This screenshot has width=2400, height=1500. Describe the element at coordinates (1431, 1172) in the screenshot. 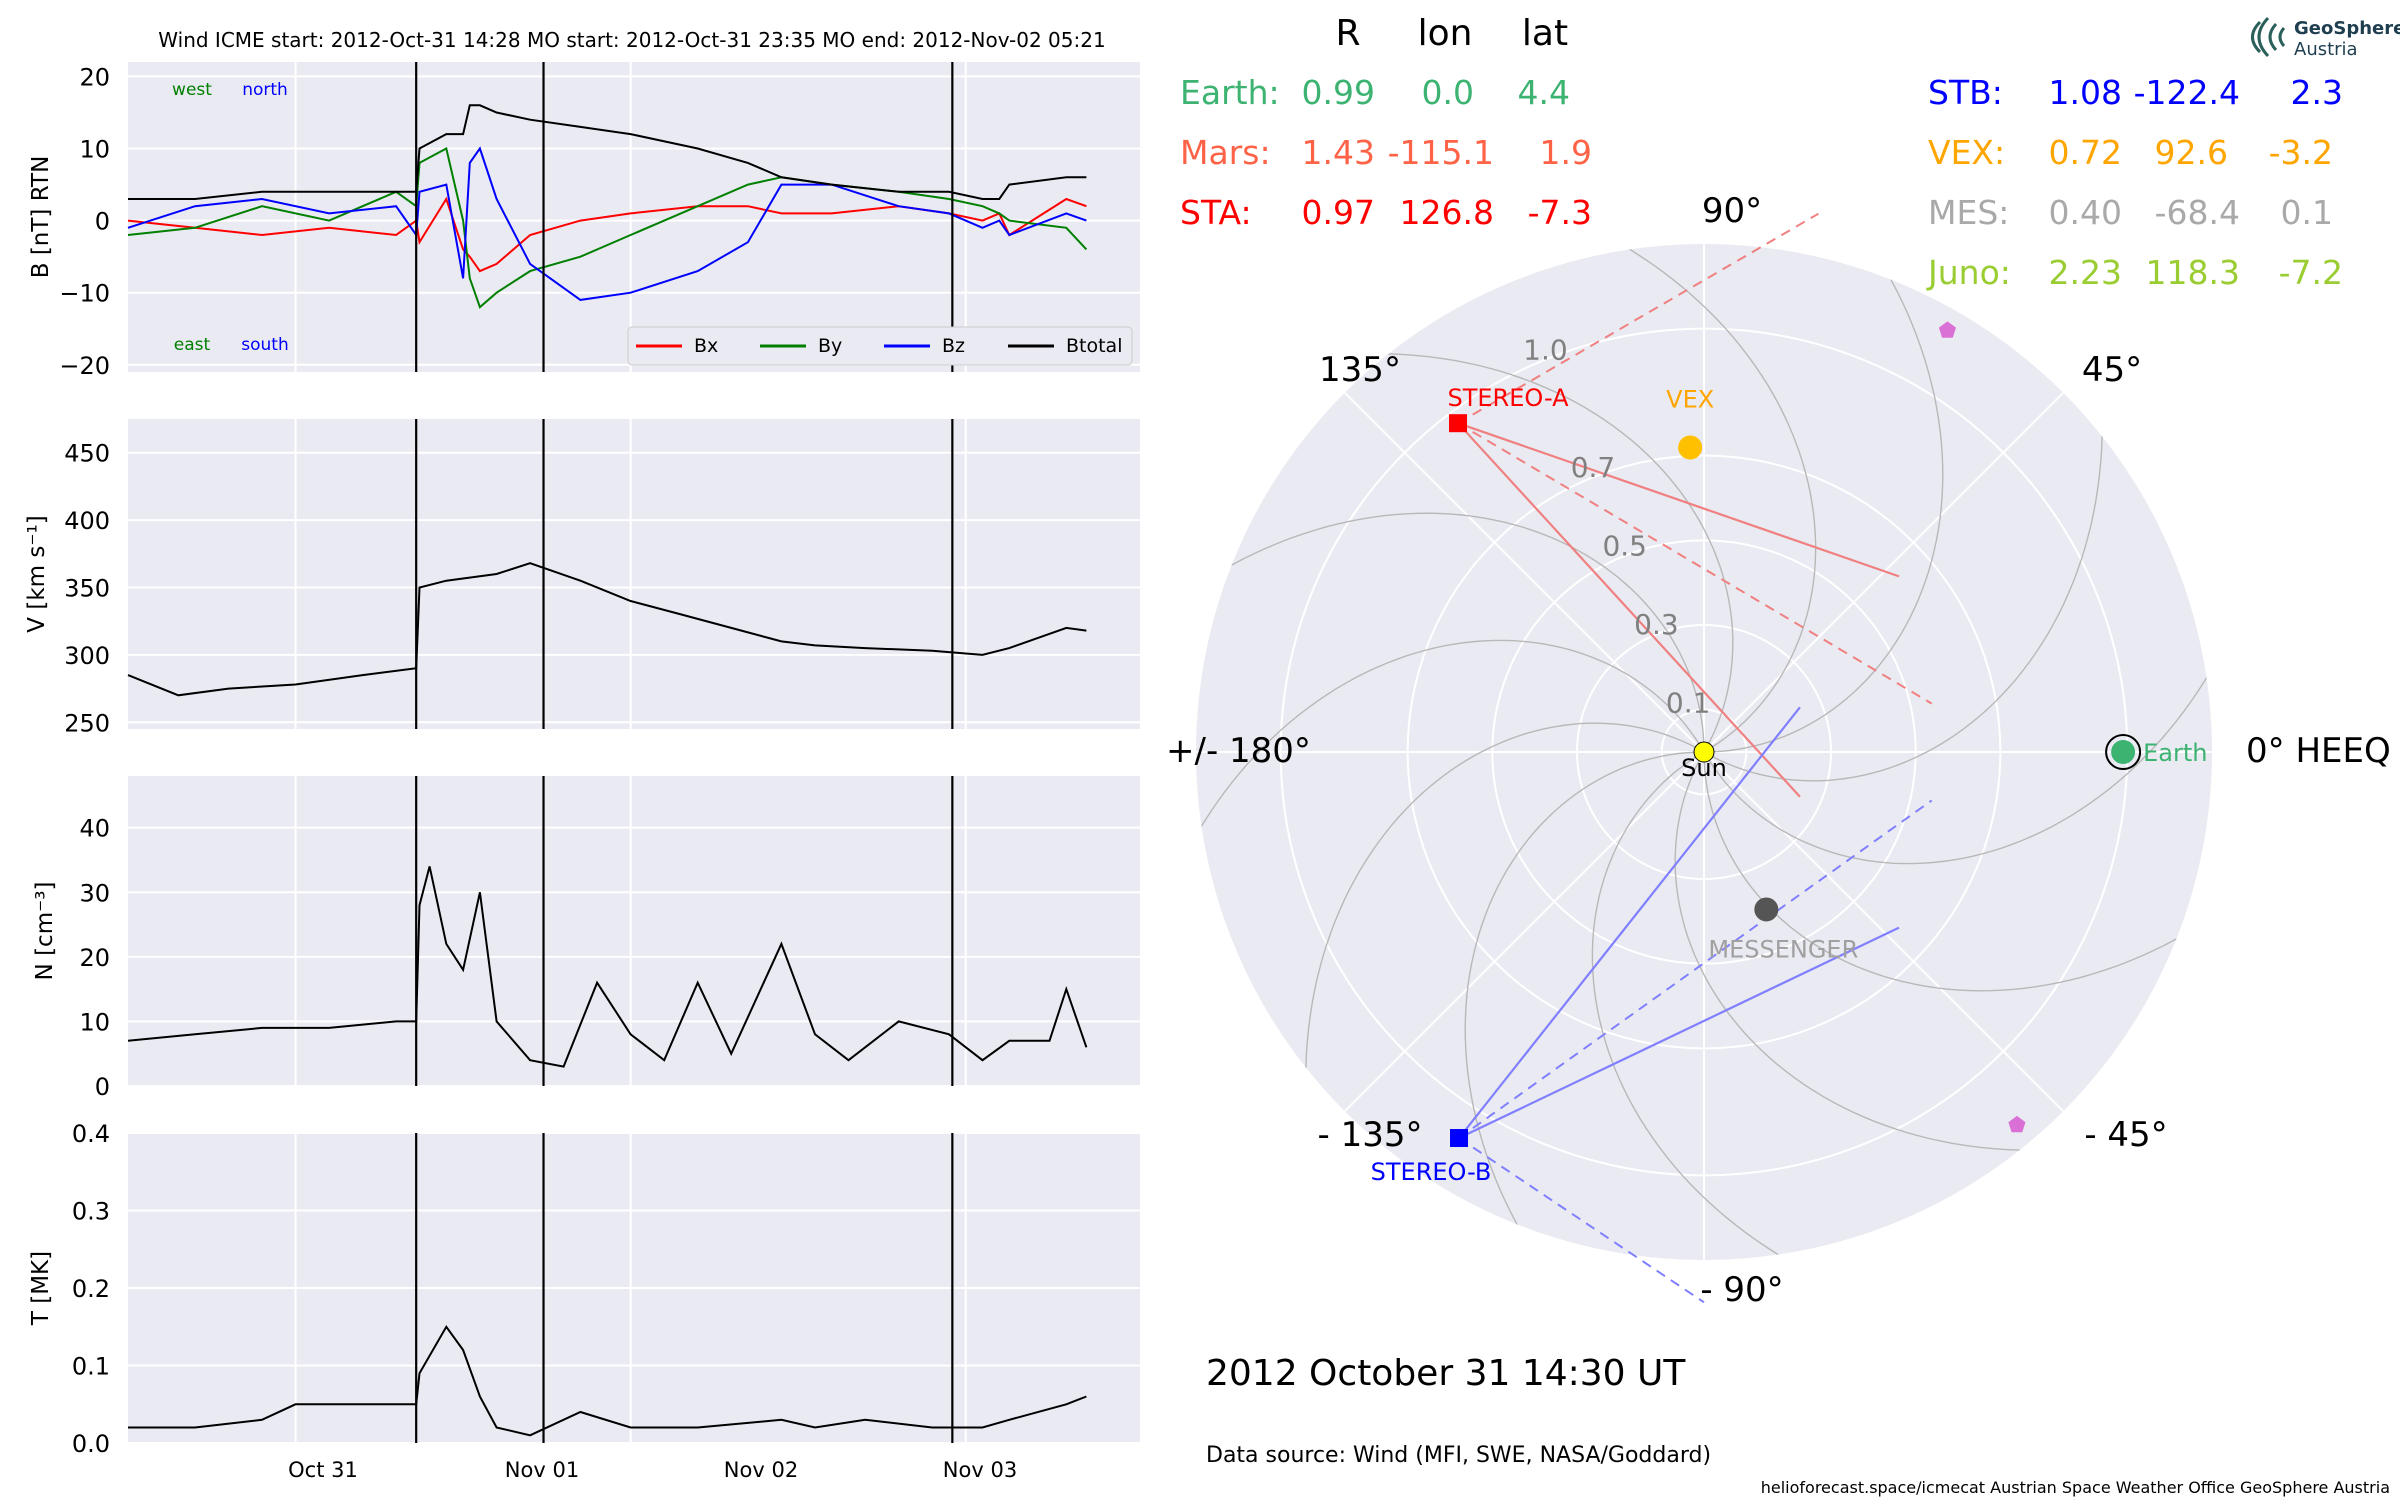

I see `stereo-b-label: STEREO-B` at that location.